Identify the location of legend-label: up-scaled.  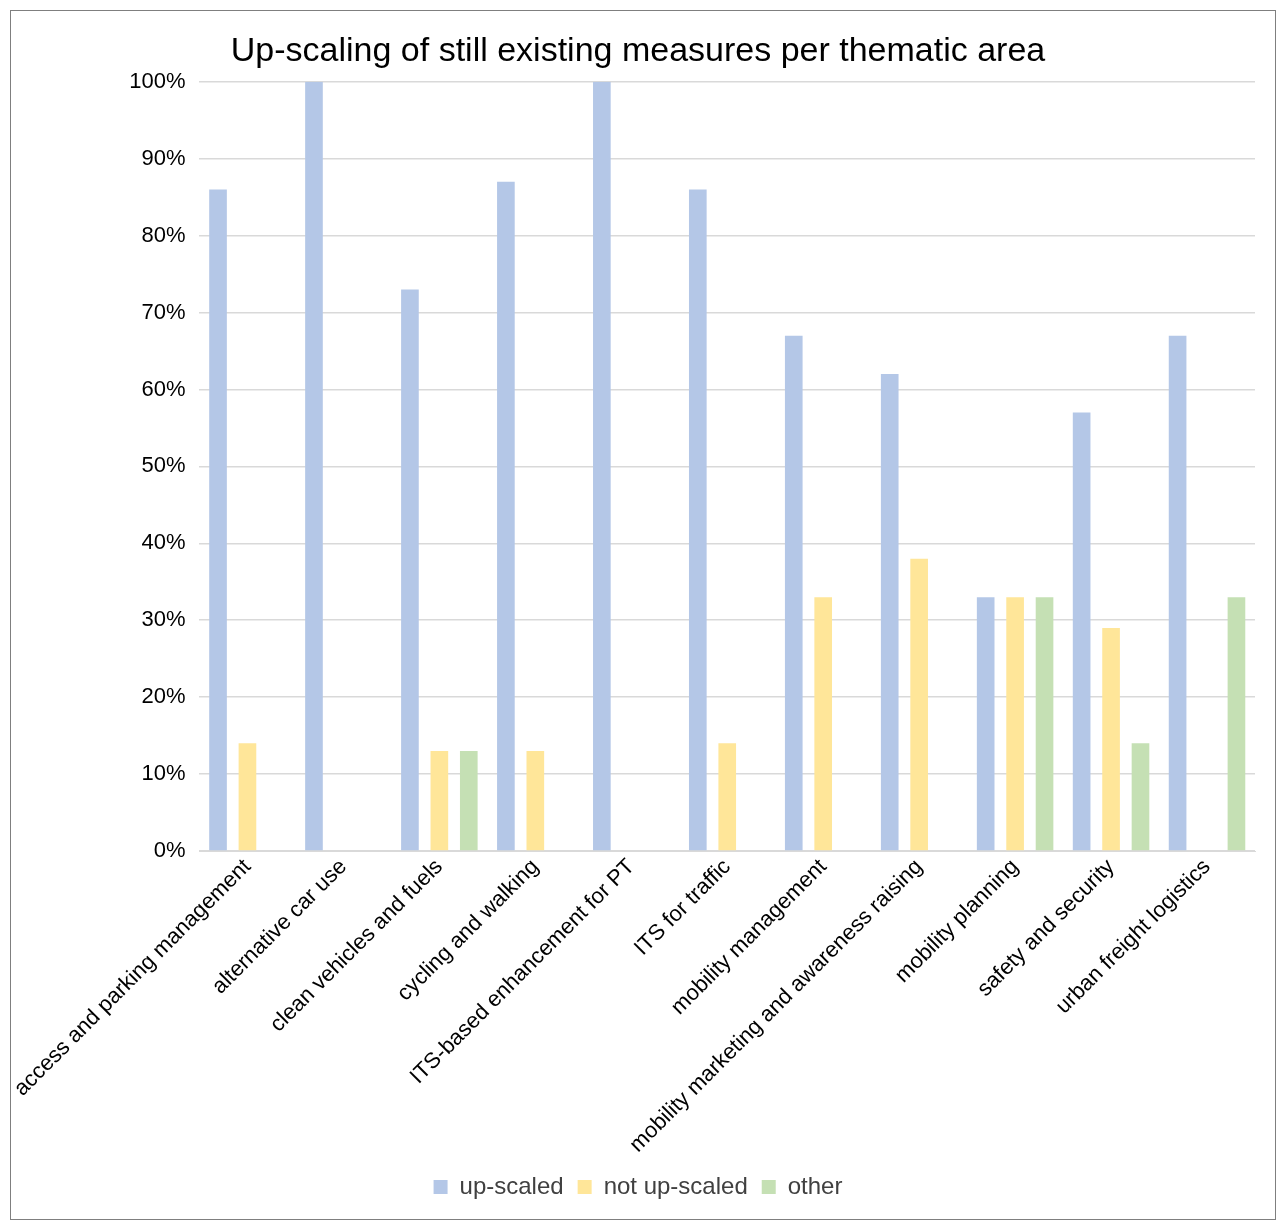
(511, 1185).